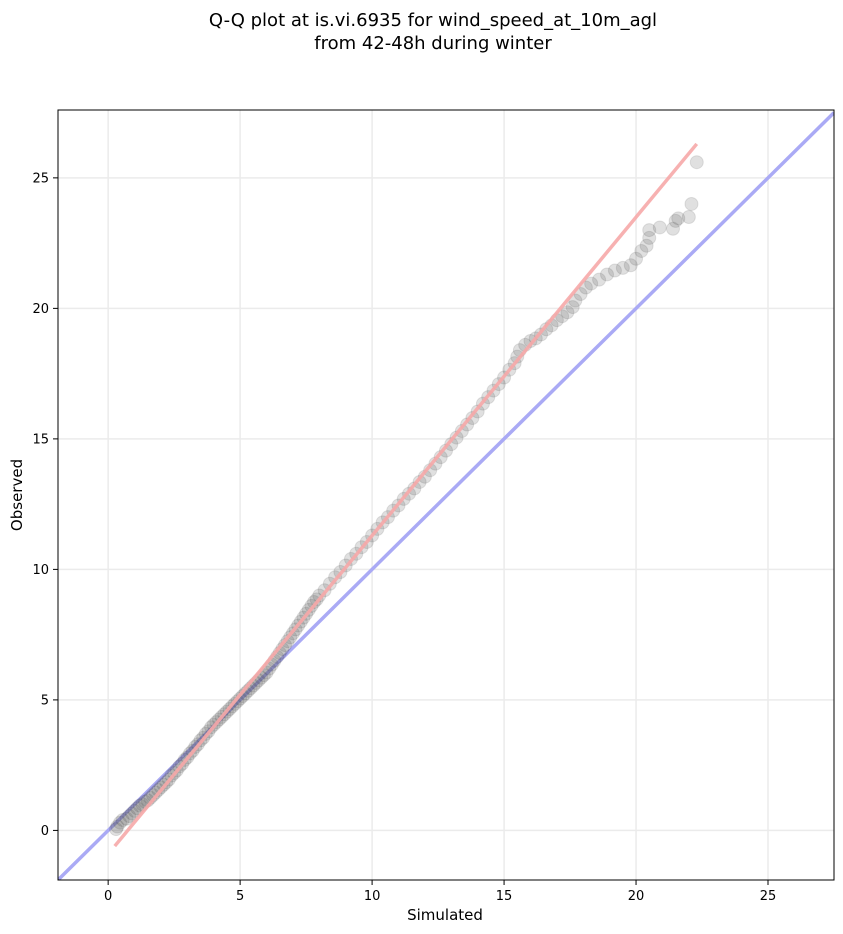 This screenshot has width=843, height=934. What do you see at coordinates (108, 896) in the screenshot?
I see `x-tick-label: 0` at bounding box center [108, 896].